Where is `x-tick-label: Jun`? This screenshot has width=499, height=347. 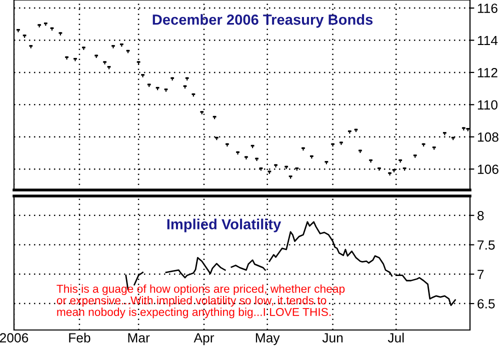
x-tick-label: Jun is located at coordinates (332, 337).